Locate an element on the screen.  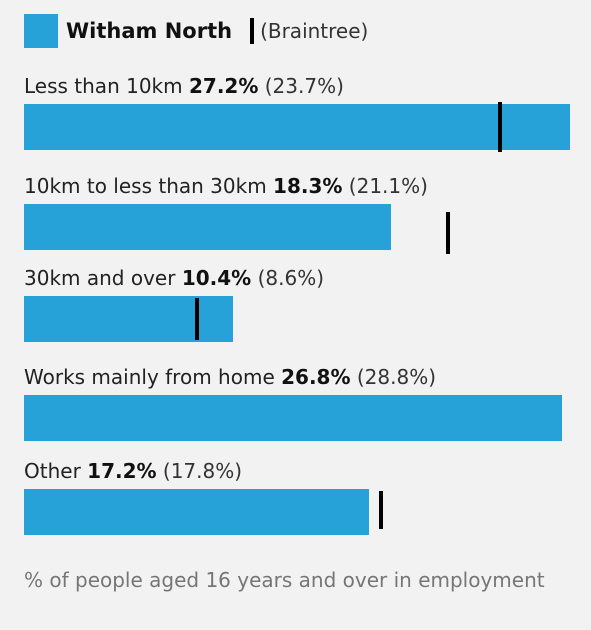
row-label: 10km to less than 30km 18.3% (21.1%) is located at coordinates (297, 186).